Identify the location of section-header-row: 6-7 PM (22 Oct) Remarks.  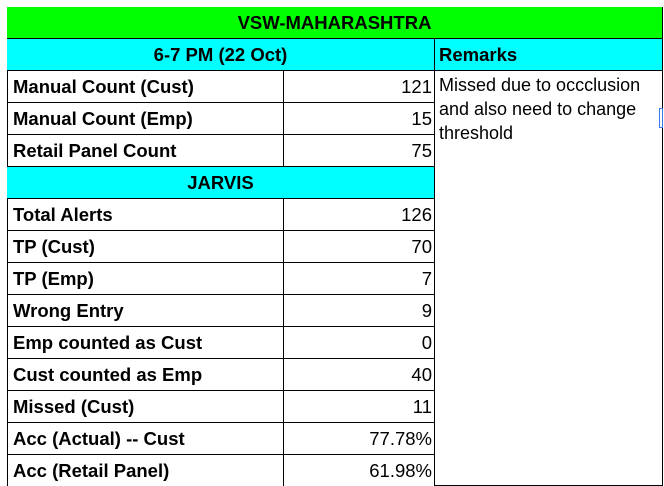
(335, 55).